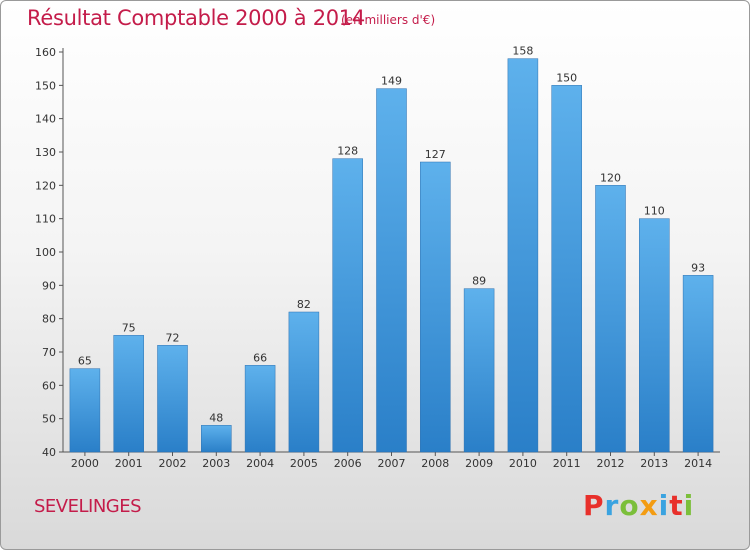  I want to click on bar-2006, so click(347, 305).